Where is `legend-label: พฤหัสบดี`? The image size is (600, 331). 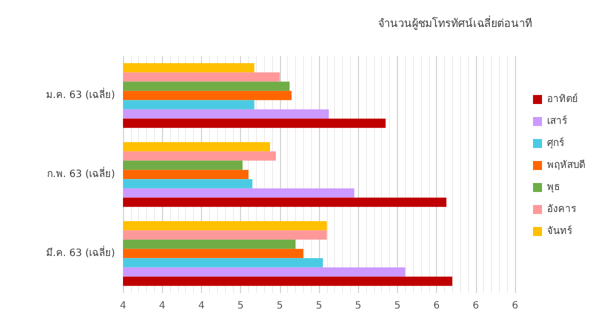
legend-label: พฤหัสบดี is located at coordinates (566, 165).